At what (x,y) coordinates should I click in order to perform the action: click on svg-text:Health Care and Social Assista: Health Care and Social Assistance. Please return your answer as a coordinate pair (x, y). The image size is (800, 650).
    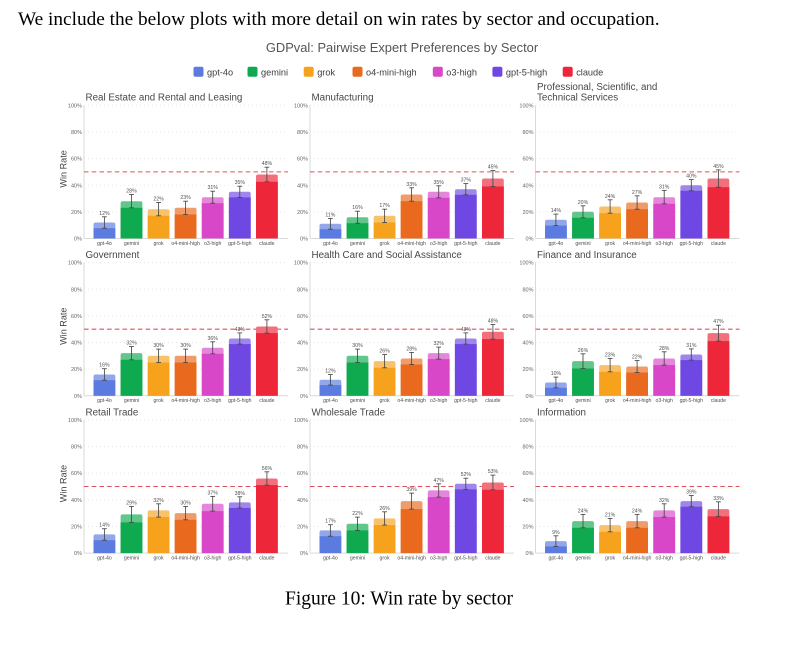
    Looking at the image, I should click on (387, 255).